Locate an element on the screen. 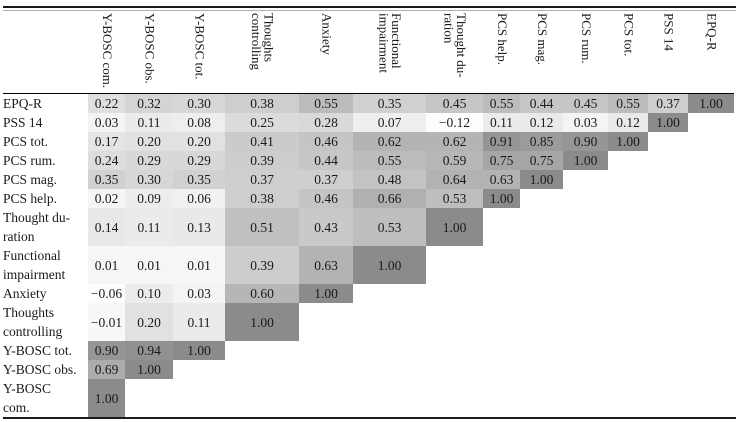 This screenshot has width=739, height=422. row-label: Thought du- ration is located at coordinates (45, 227).